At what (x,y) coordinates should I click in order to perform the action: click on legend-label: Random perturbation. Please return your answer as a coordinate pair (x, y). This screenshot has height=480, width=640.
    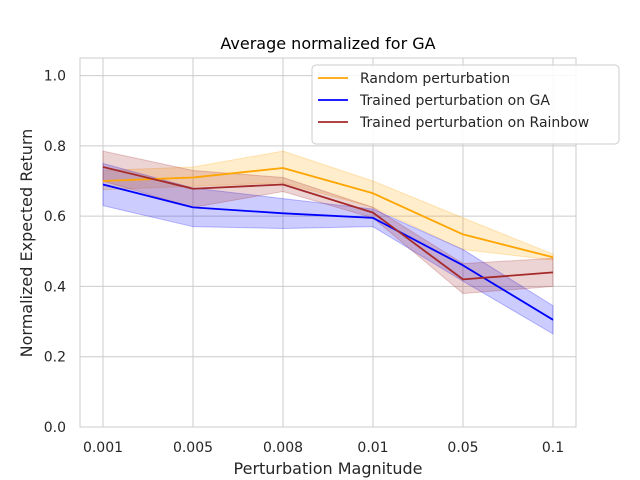
    Looking at the image, I should click on (435, 79).